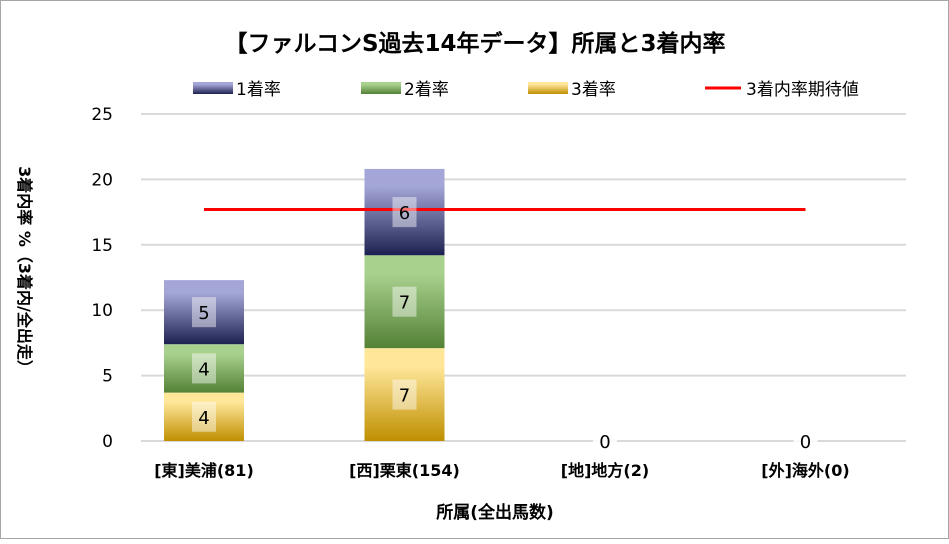 The height and width of the screenshot is (544, 949). I want to click on x-tick-label: [地]地方(2), so click(605, 470).